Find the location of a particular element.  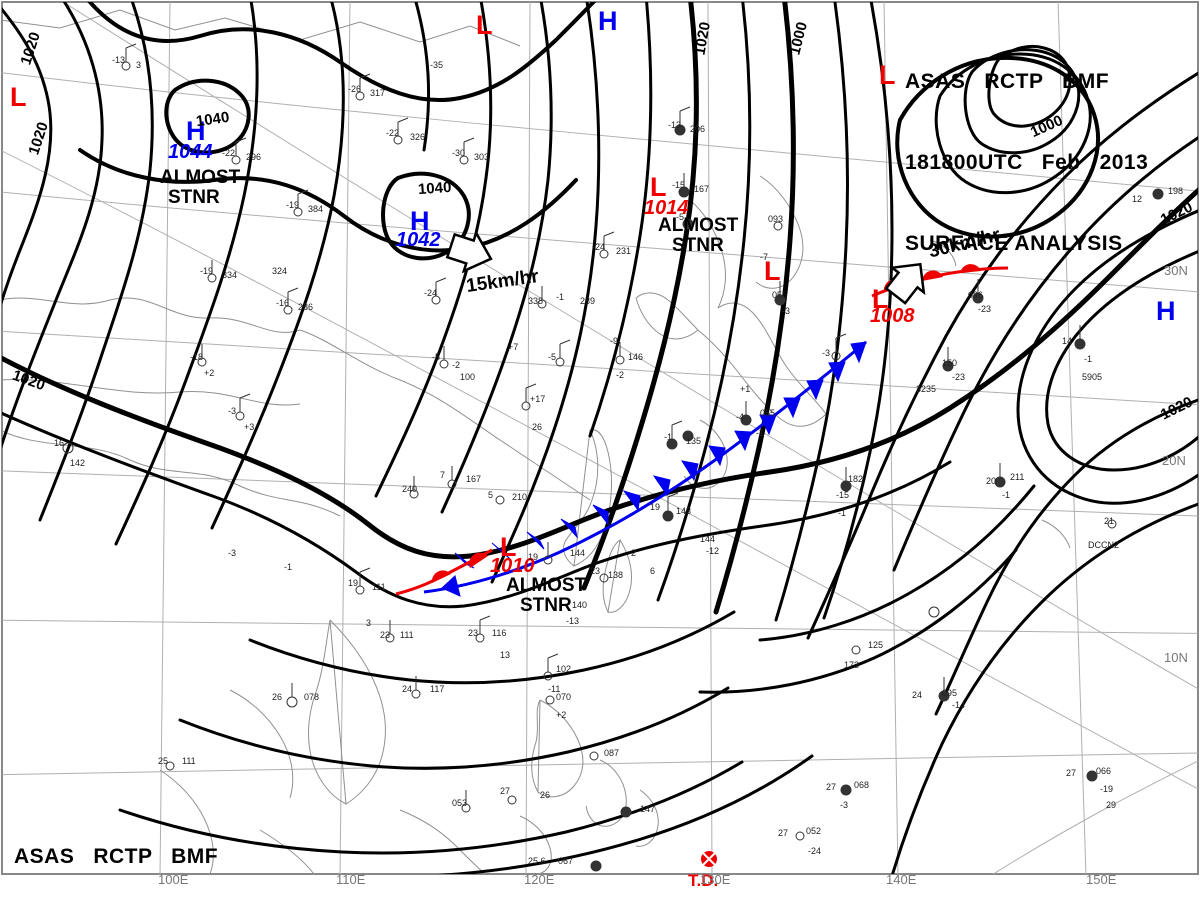

station-plot-value: +1 is located at coordinates (745, 389).